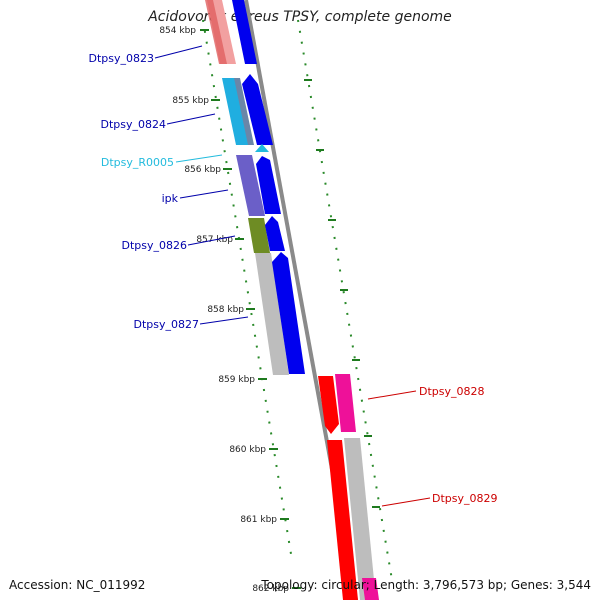 Image resolution: width=600 pixels, height=600 pixels. I want to click on right-feature-track, so click(348, 487).